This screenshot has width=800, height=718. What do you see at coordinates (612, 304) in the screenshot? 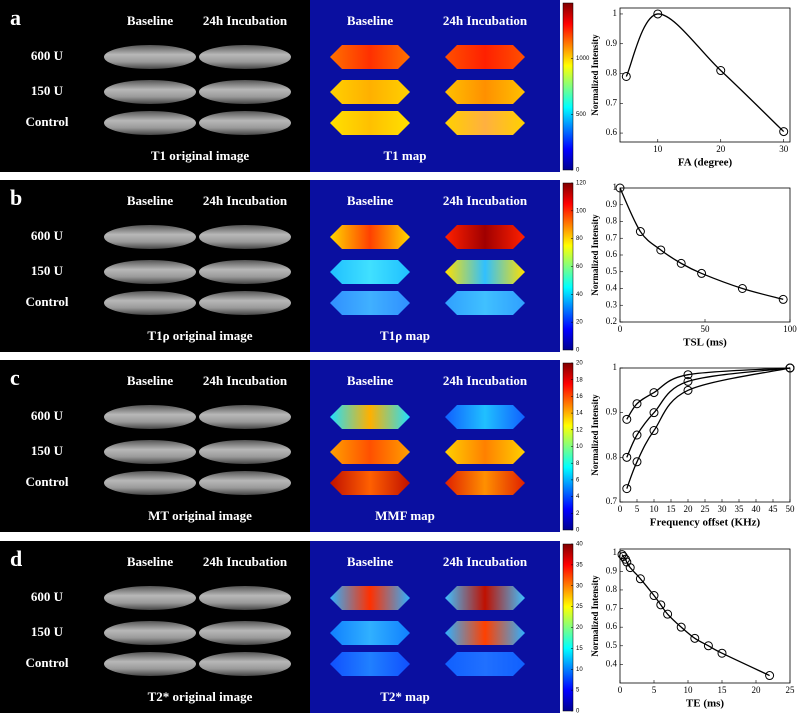
I see `y-tick-label: 0.3` at bounding box center [612, 304].